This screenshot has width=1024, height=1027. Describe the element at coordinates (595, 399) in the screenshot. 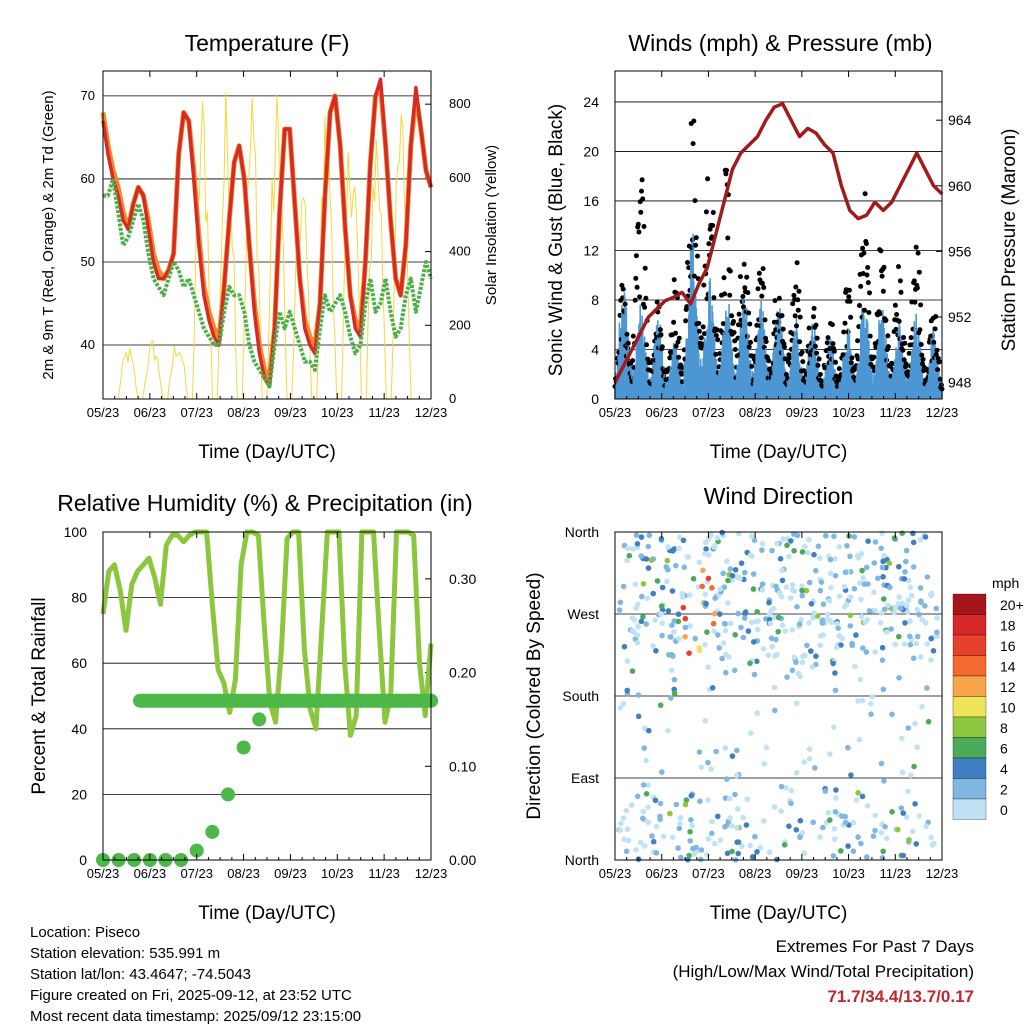

I see `y-tick-label: 0` at that location.